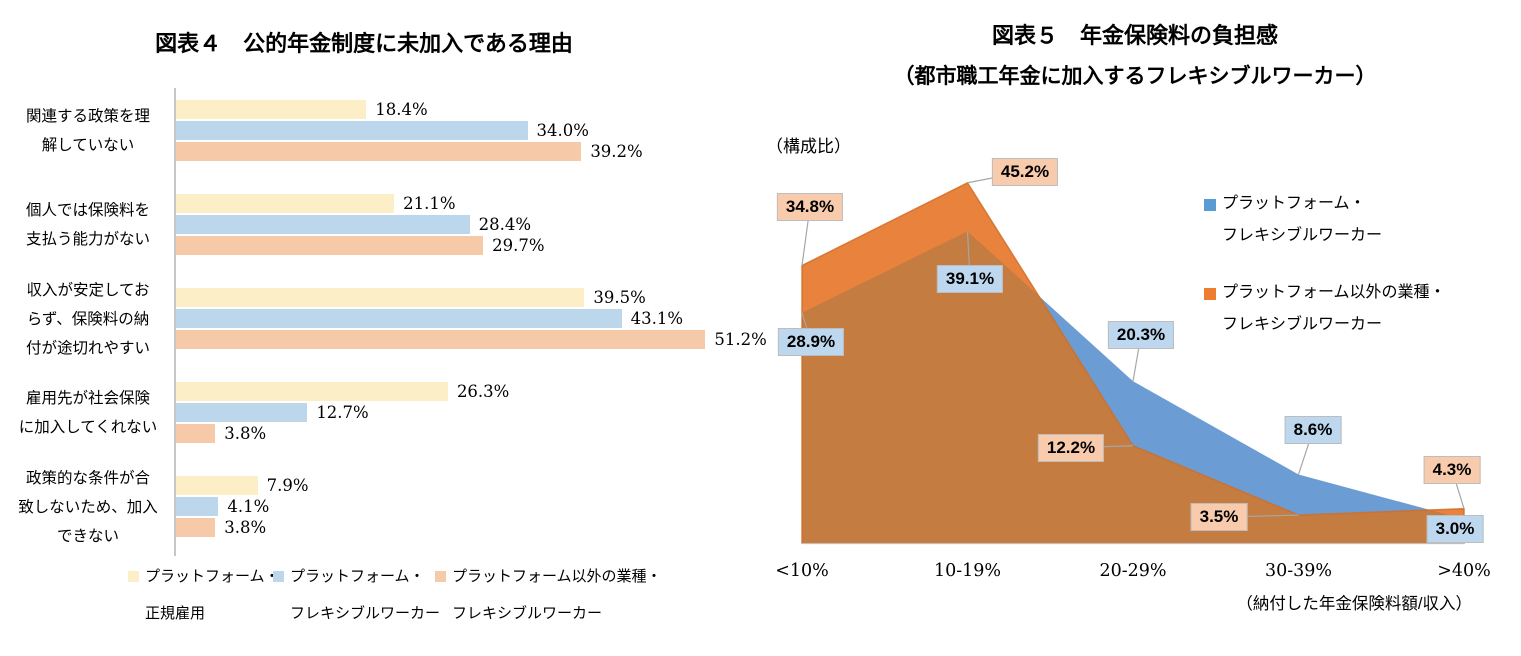 This screenshot has height=656, width=1521. What do you see at coordinates (88, 225) in the screenshot?
I see `category-label: 個人では保険料を 支払う能力がない` at bounding box center [88, 225].